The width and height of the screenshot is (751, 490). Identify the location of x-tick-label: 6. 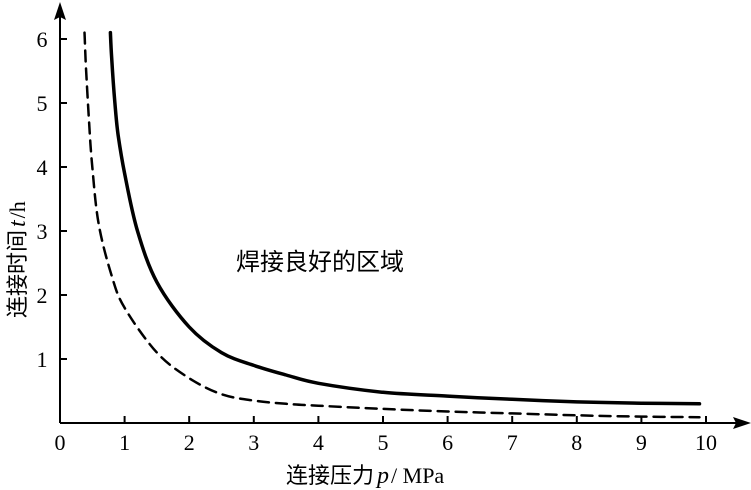
(447, 442).